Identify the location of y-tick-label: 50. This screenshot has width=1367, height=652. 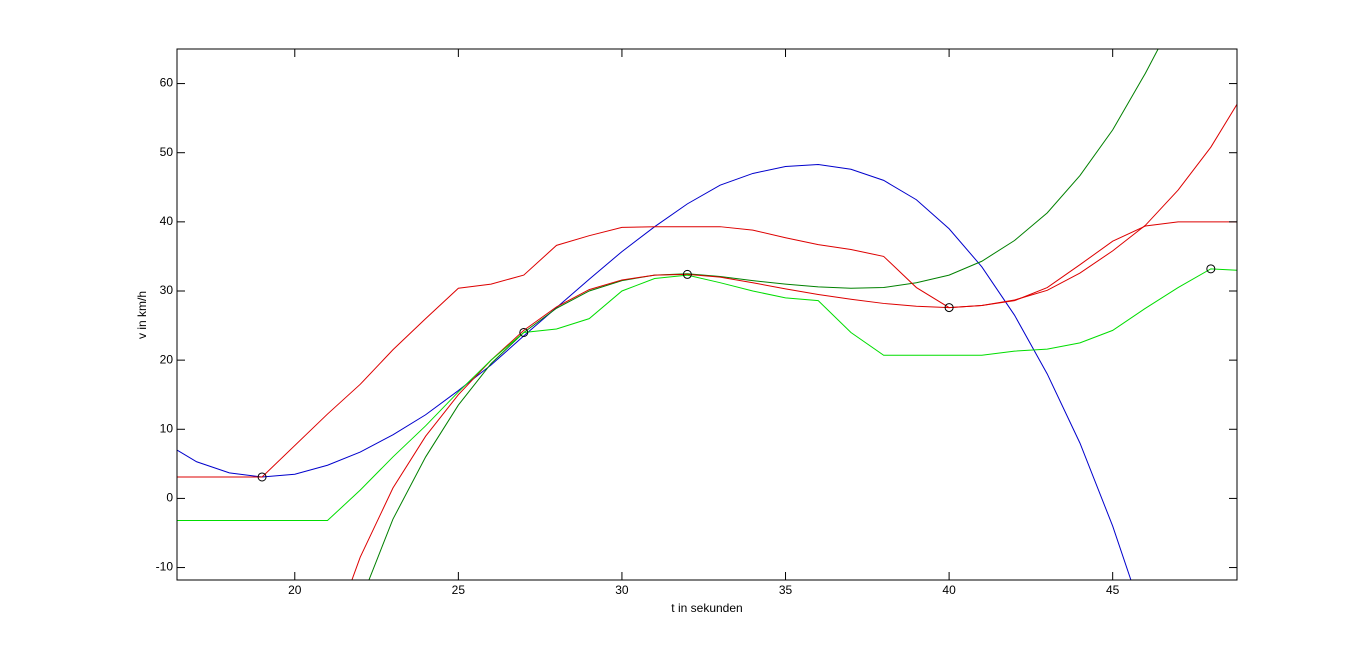
(167, 152).